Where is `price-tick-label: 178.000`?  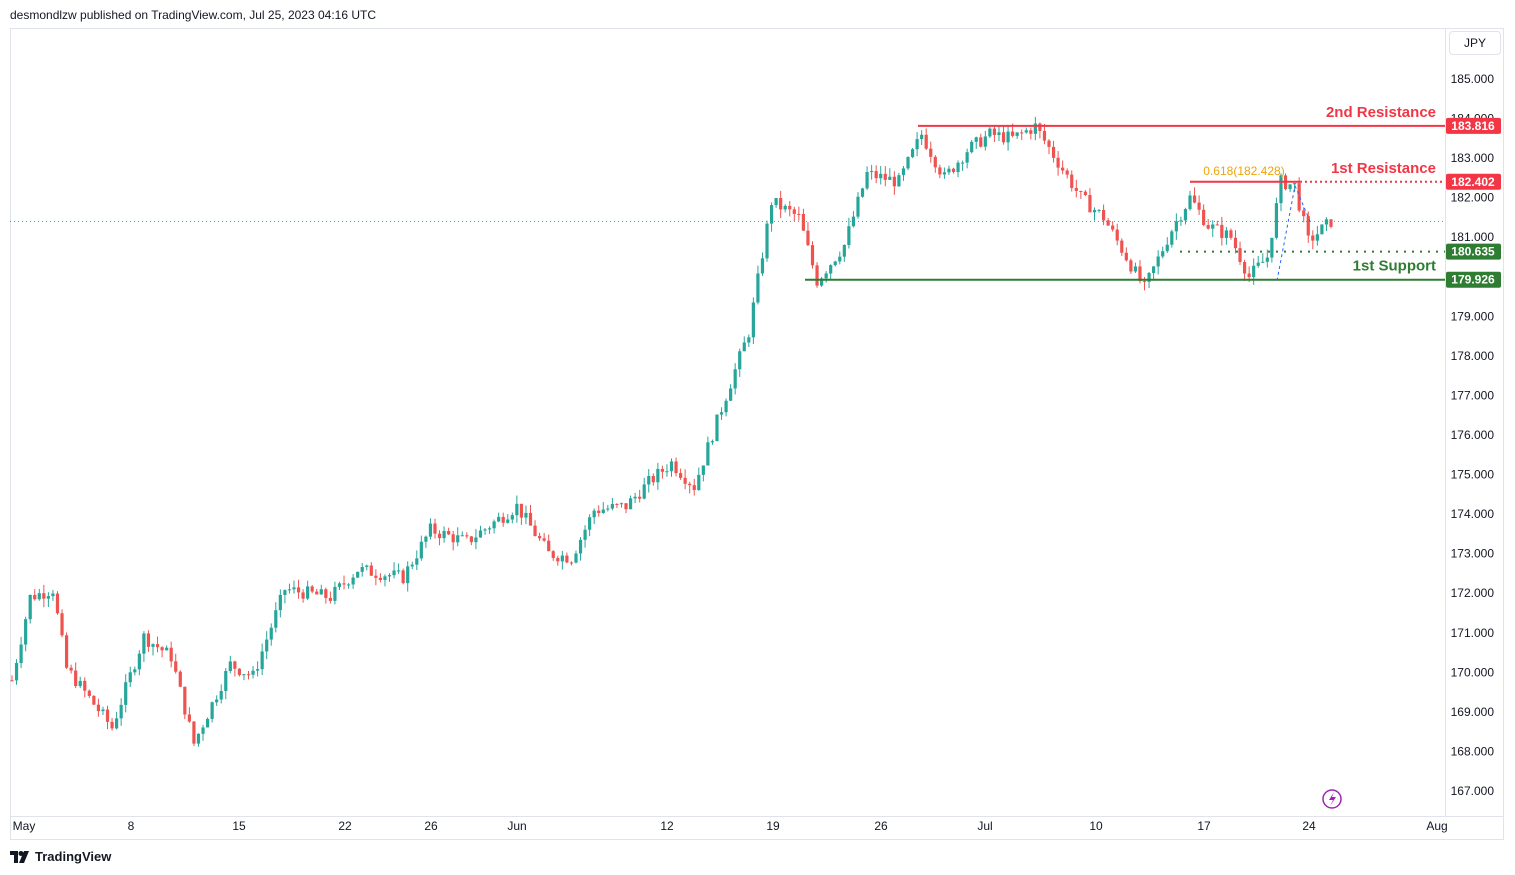
price-tick-label: 178.000 is located at coordinates (1473, 356).